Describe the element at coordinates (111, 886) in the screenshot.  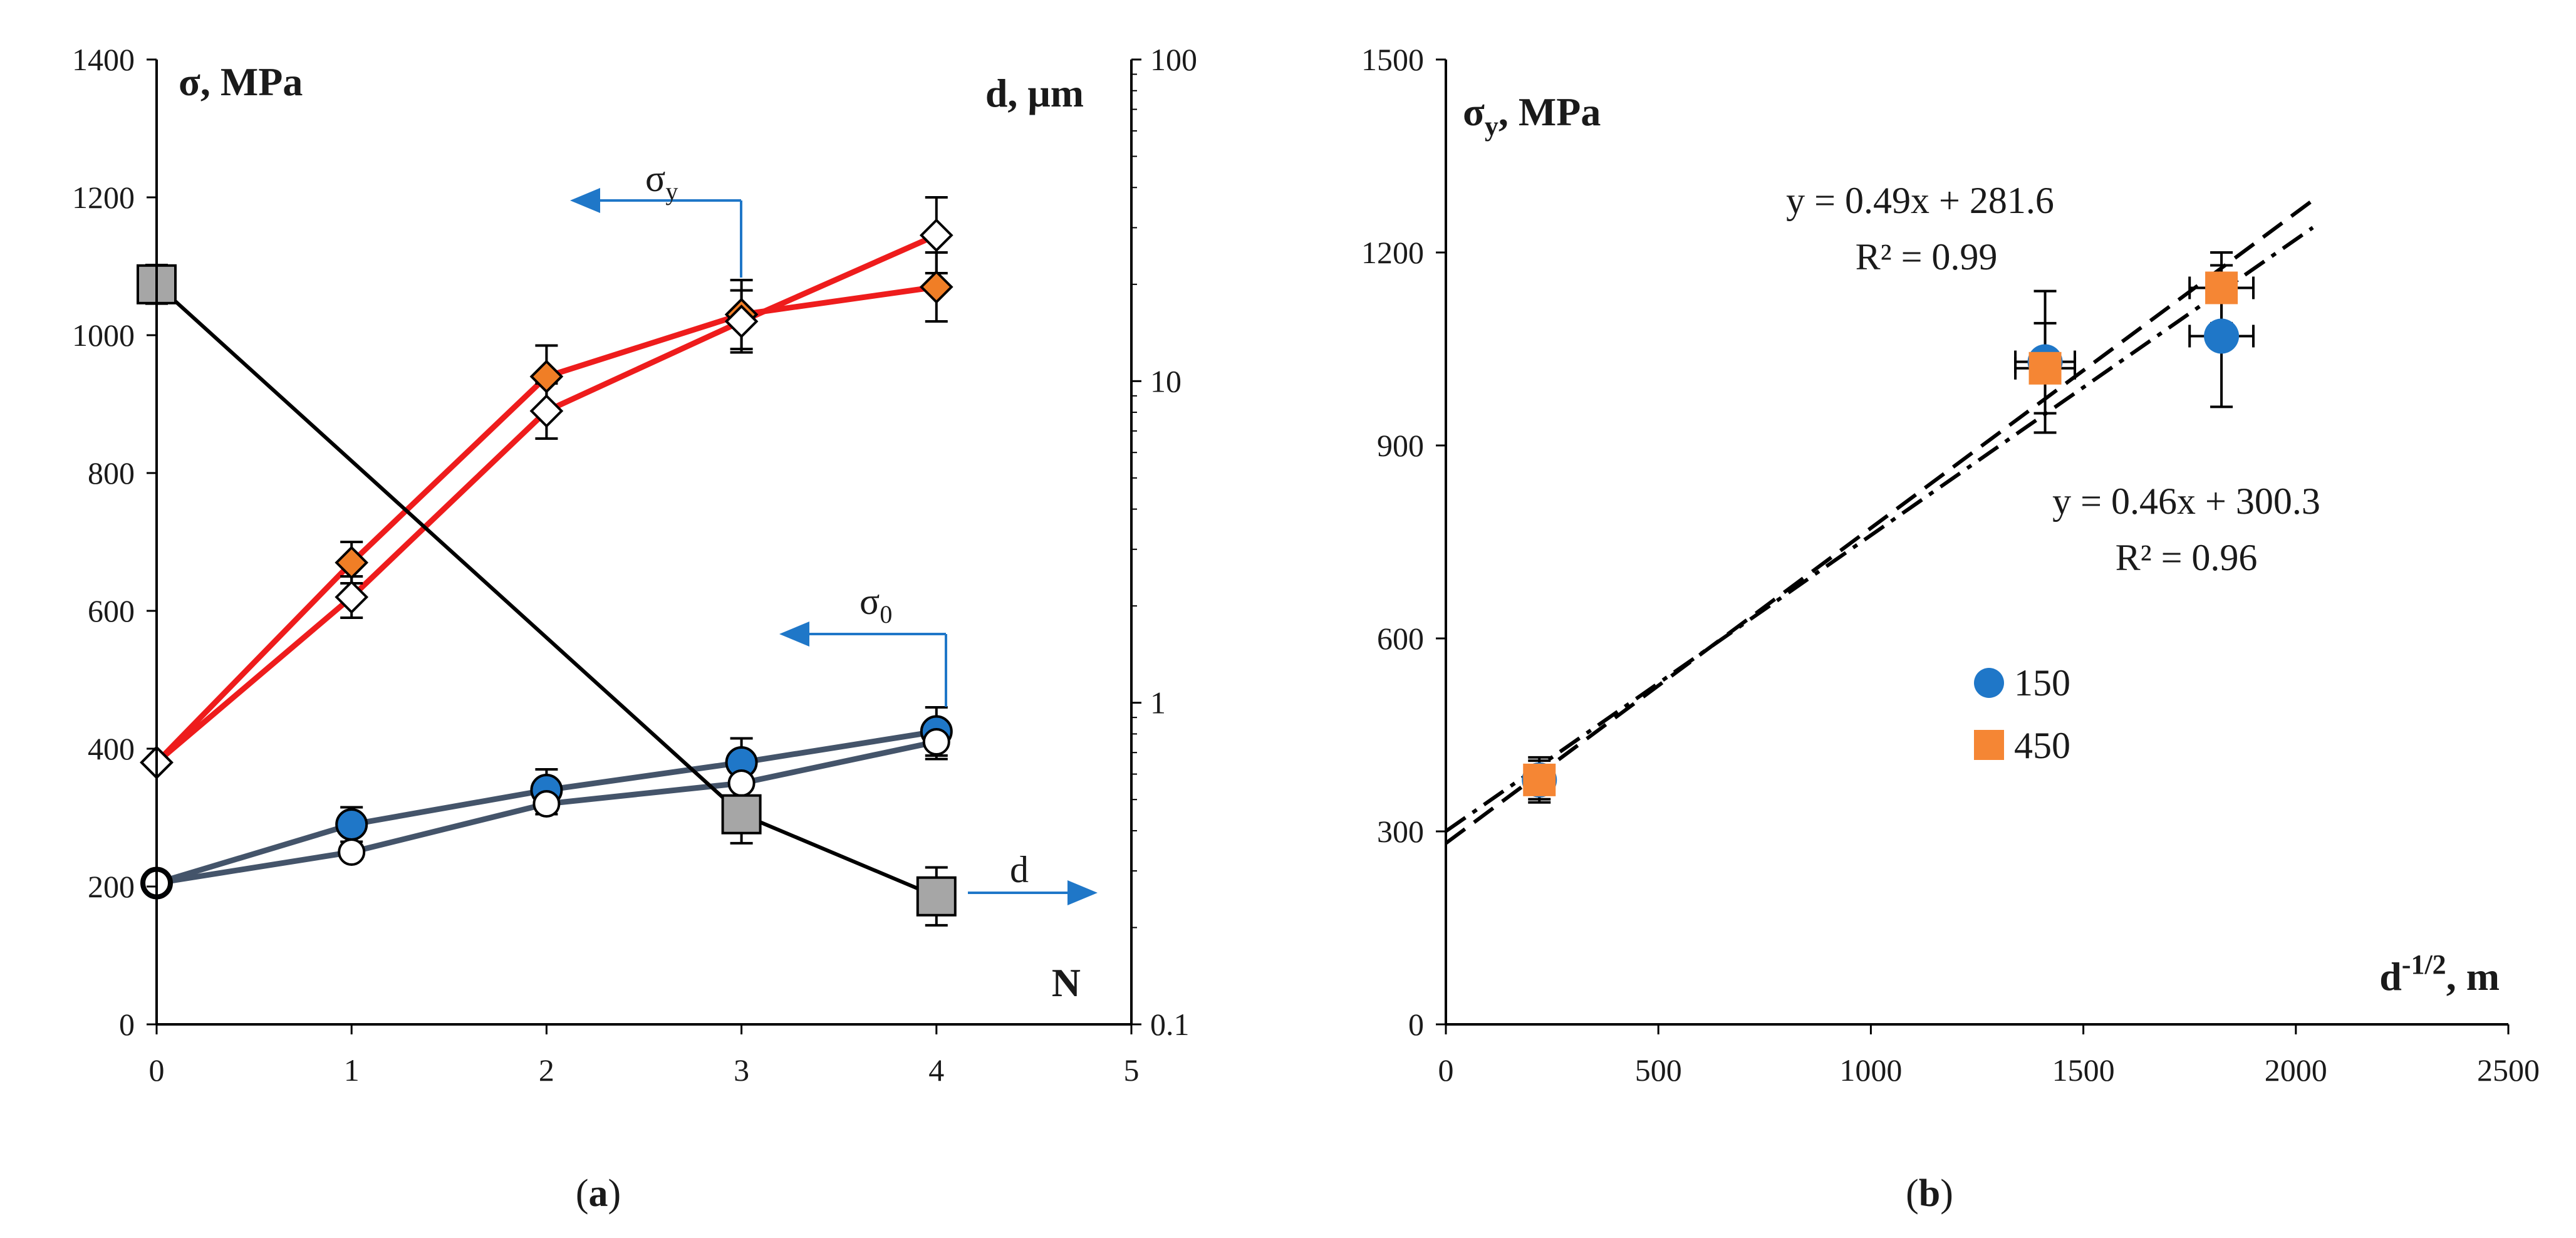
I see `panel-a-y-tick-label: 200` at that location.